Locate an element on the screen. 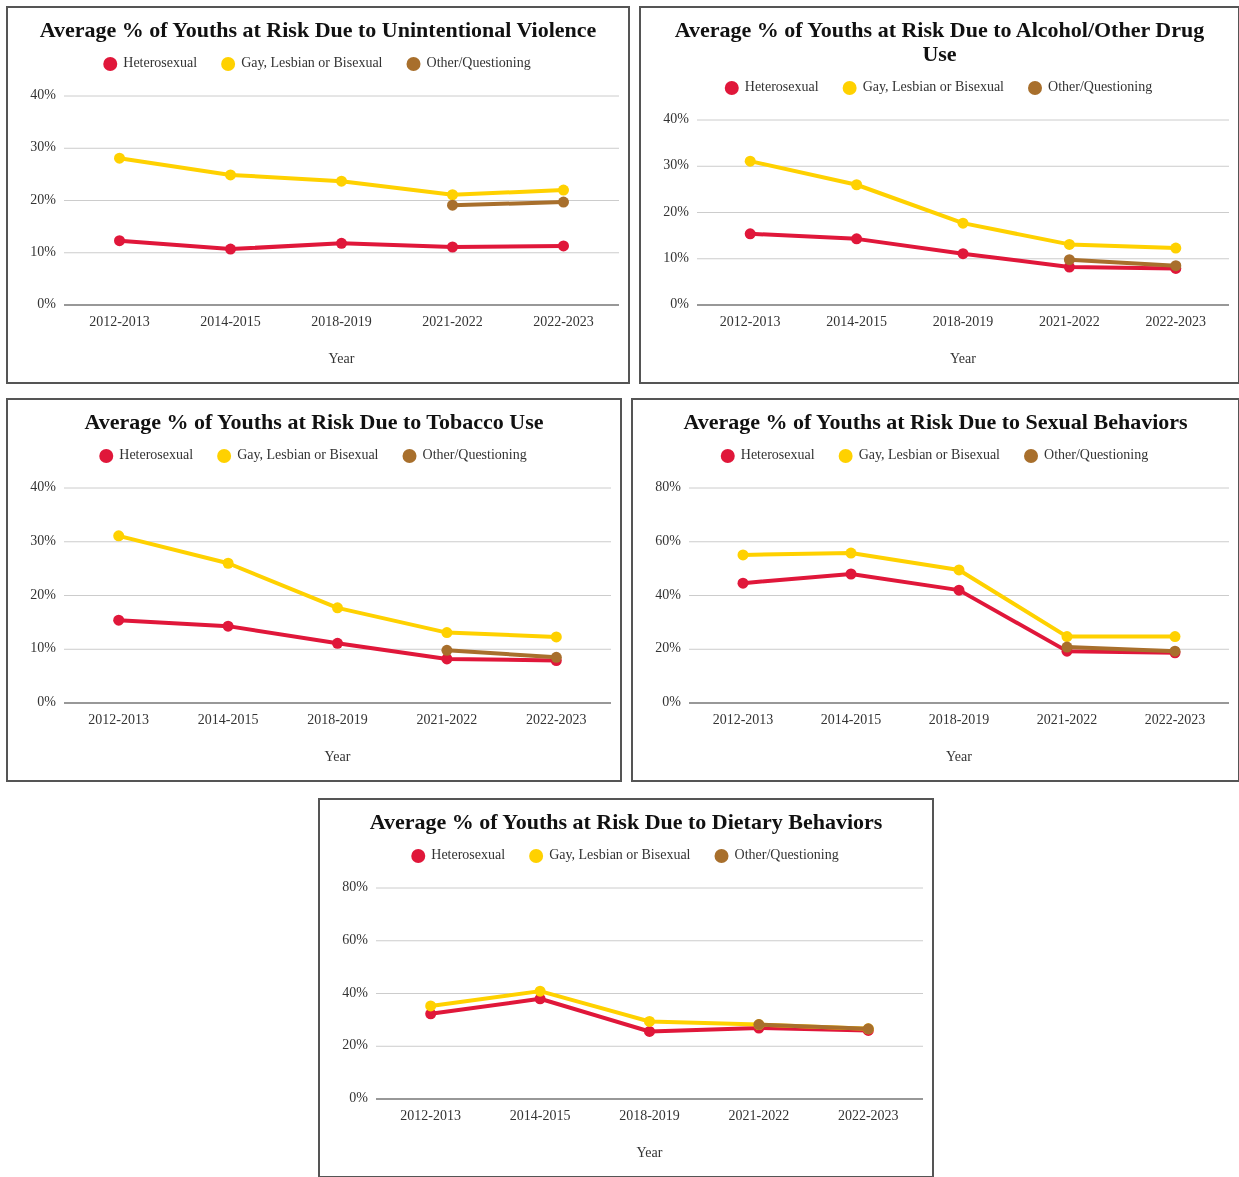  chart-title: Average % of Youths at Risk Due to Unintentional Violence is located at coordinates (318, 30).